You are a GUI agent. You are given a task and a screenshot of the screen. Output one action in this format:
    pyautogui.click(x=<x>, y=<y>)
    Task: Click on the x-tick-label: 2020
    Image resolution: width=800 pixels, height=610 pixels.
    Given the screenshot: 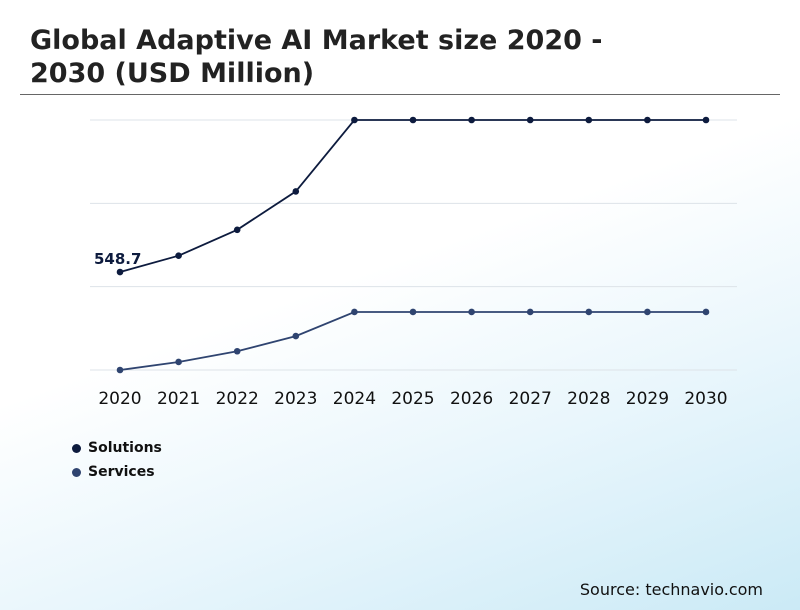 What is the action you would take?
    pyautogui.click(x=119, y=399)
    